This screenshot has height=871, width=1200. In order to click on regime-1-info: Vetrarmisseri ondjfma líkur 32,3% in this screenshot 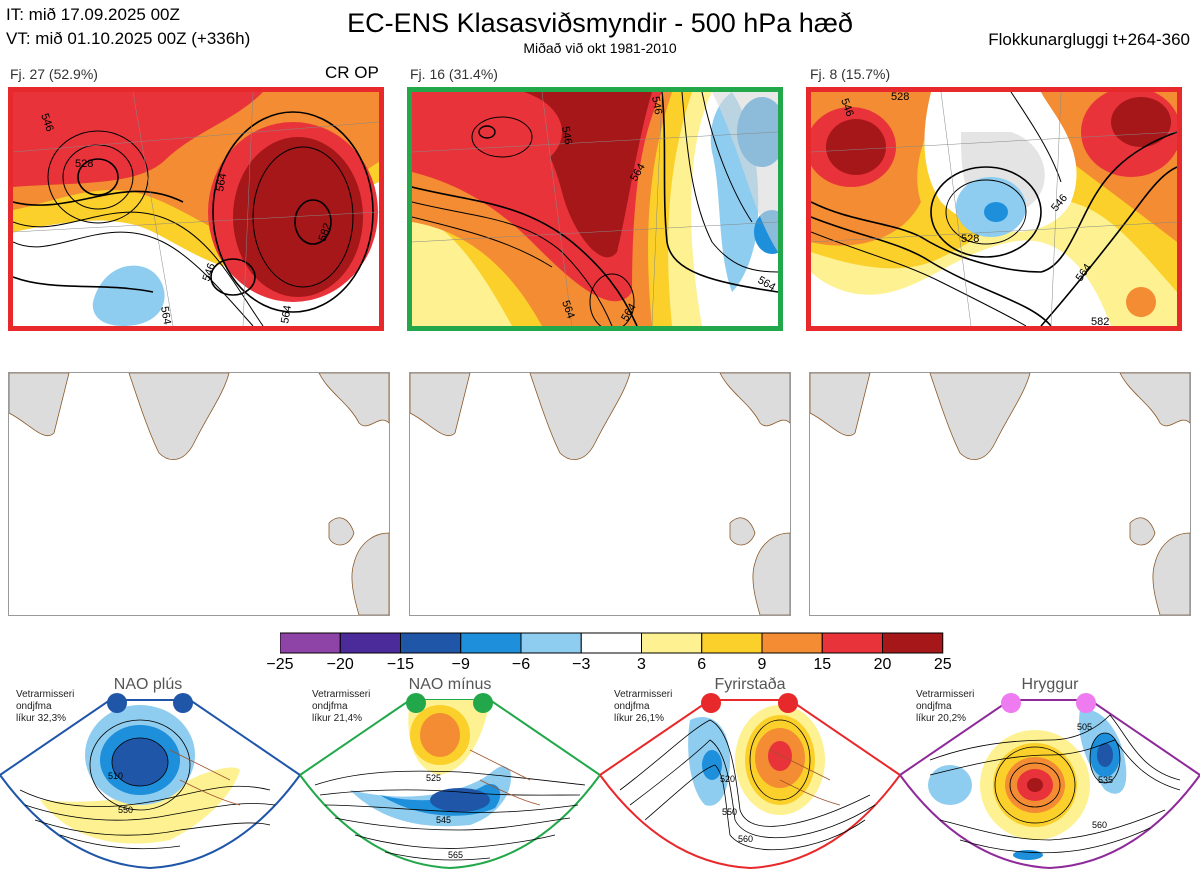, I will do `click(45, 707)`.